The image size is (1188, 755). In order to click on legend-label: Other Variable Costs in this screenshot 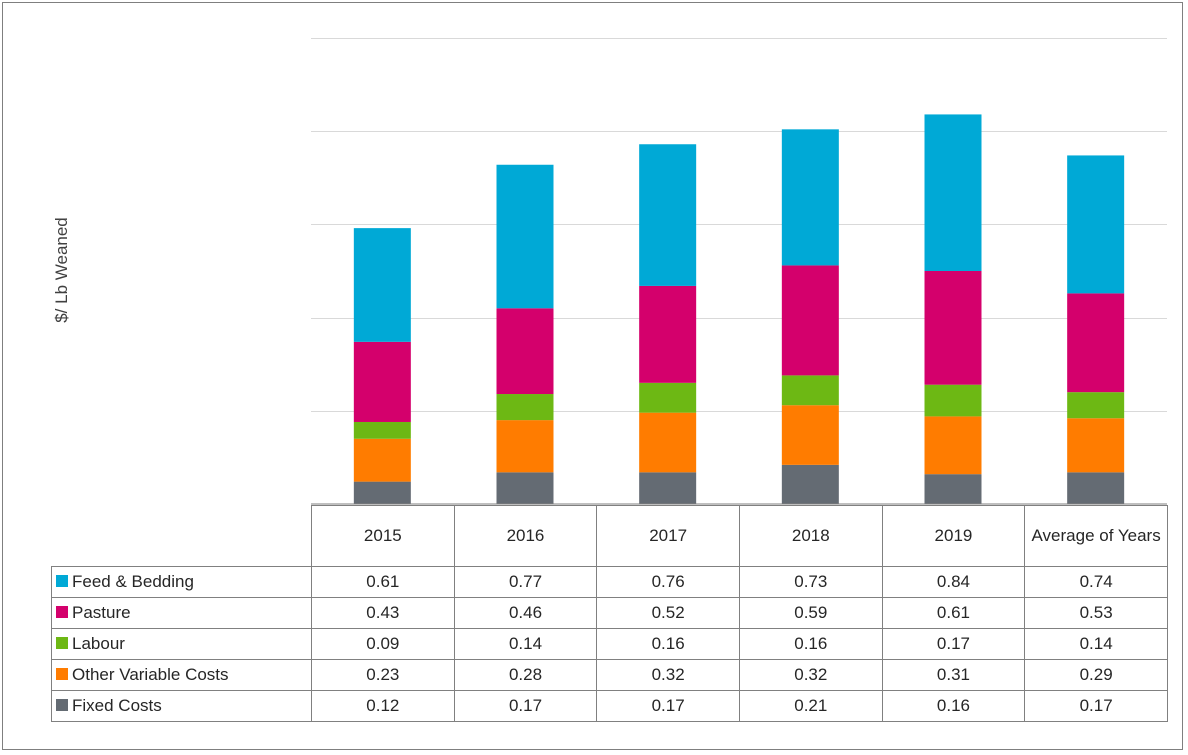, I will do `click(150, 674)`.